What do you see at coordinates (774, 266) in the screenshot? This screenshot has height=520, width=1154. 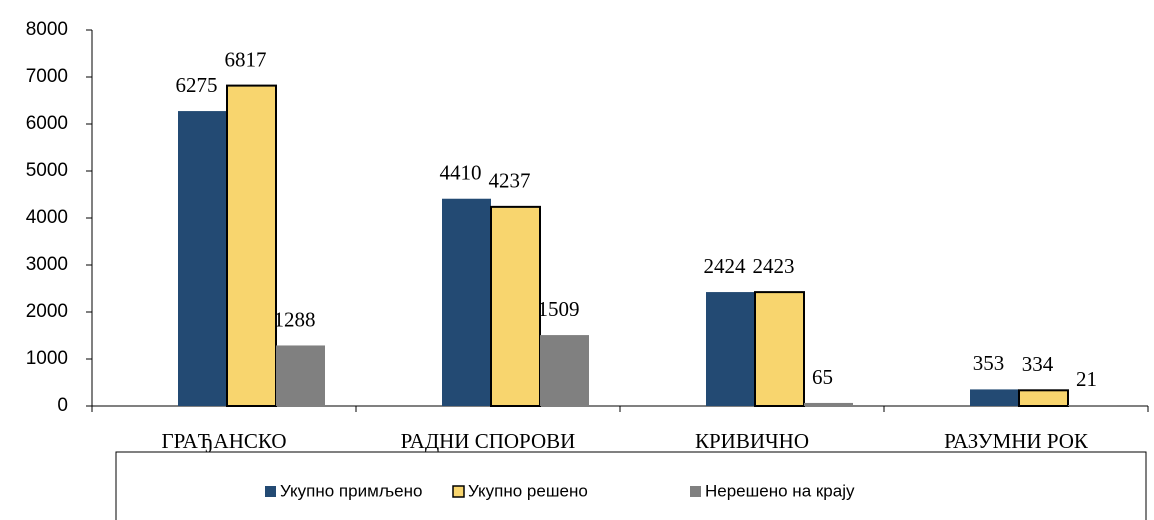 I see `value-label: 2423` at bounding box center [774, 266].